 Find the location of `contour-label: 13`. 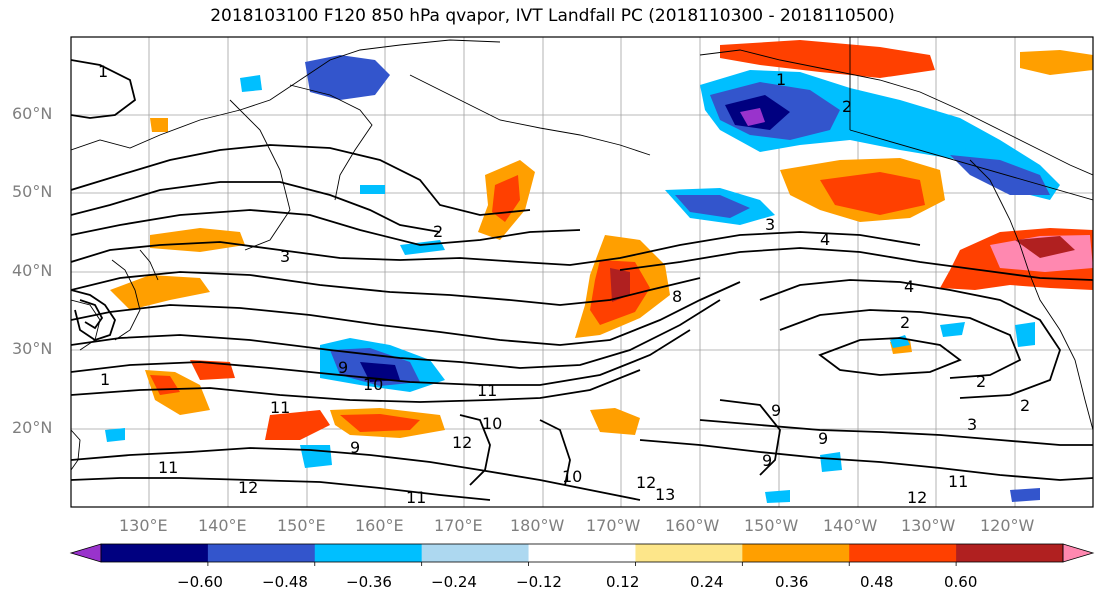

contour-label: 13 is located at coordinates (665, 494).